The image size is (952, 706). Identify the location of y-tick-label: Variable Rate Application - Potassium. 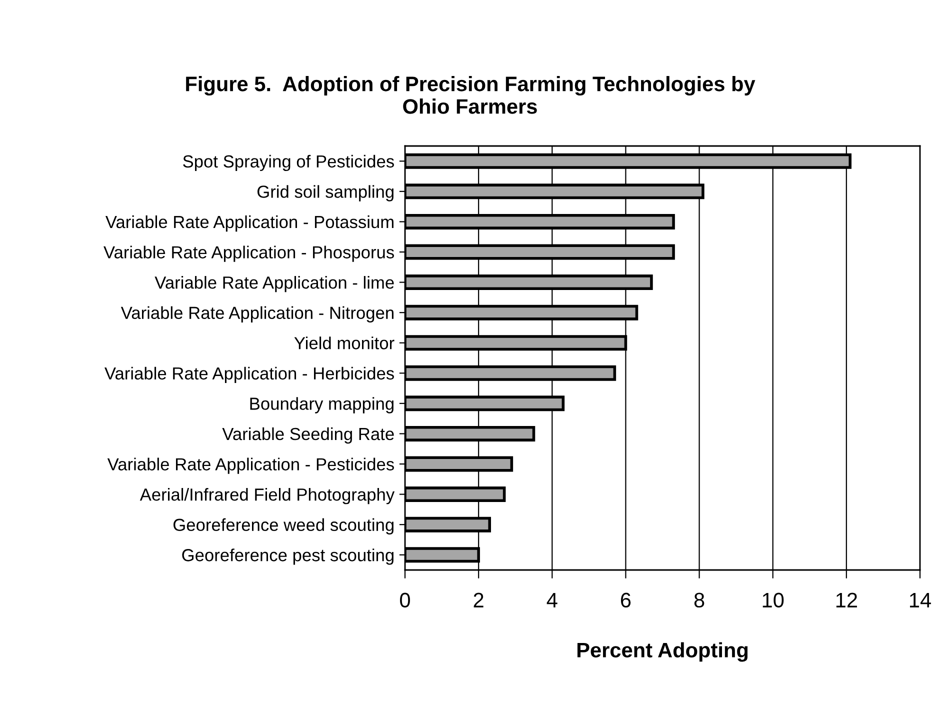
(249, 223).